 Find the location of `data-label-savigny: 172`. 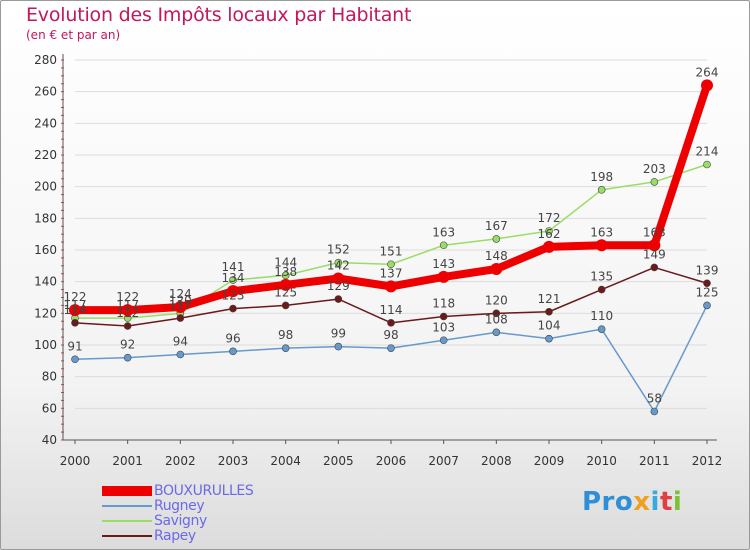

data-label-savigny: 172 is located at coordinates (549, 218).